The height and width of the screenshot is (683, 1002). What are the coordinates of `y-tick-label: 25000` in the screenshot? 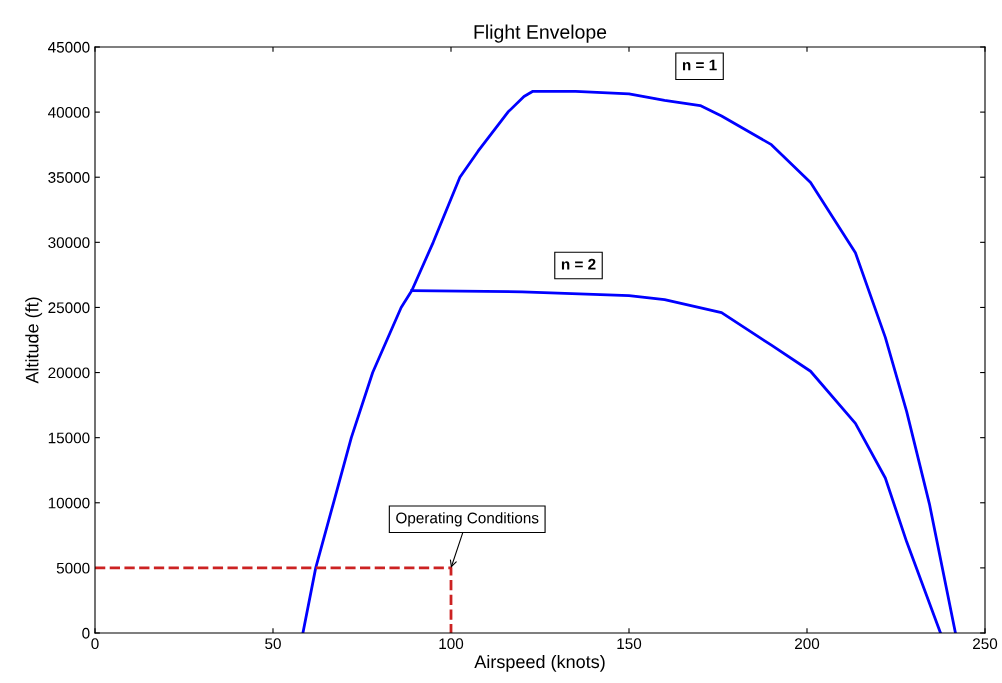 It's located at (69, 308).